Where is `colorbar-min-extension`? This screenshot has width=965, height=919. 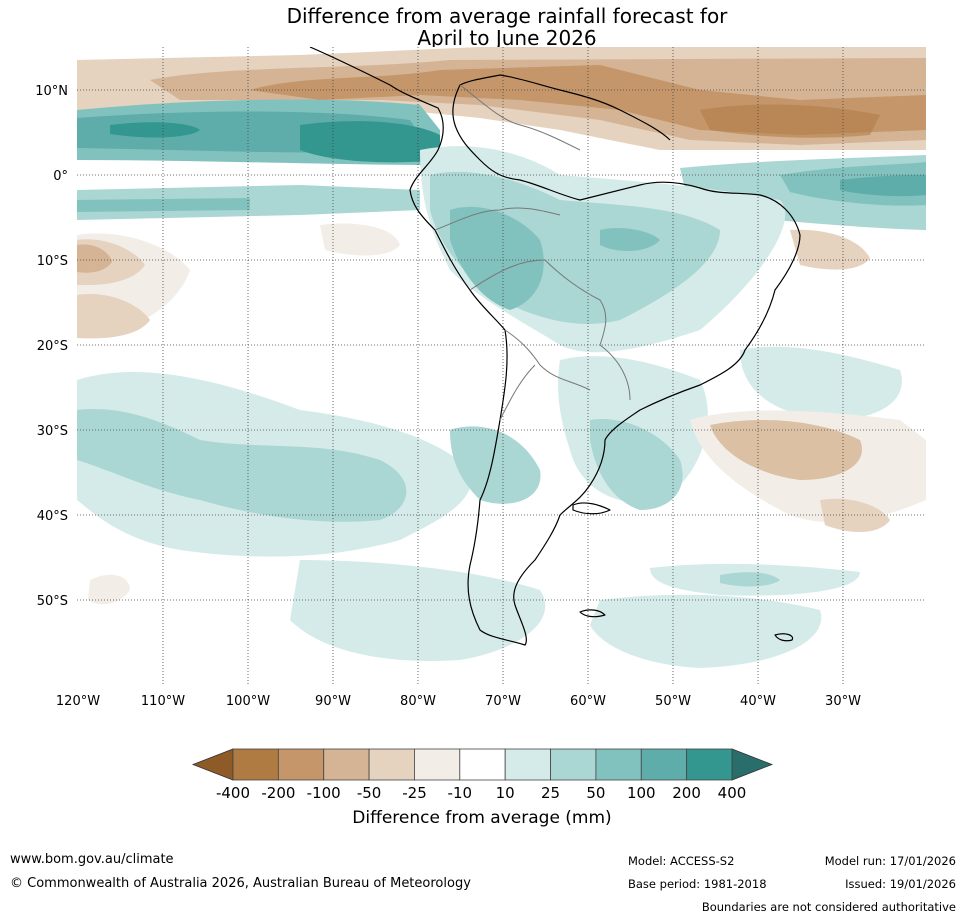 colorbar-min-extension is located at coordinates (212, 764).